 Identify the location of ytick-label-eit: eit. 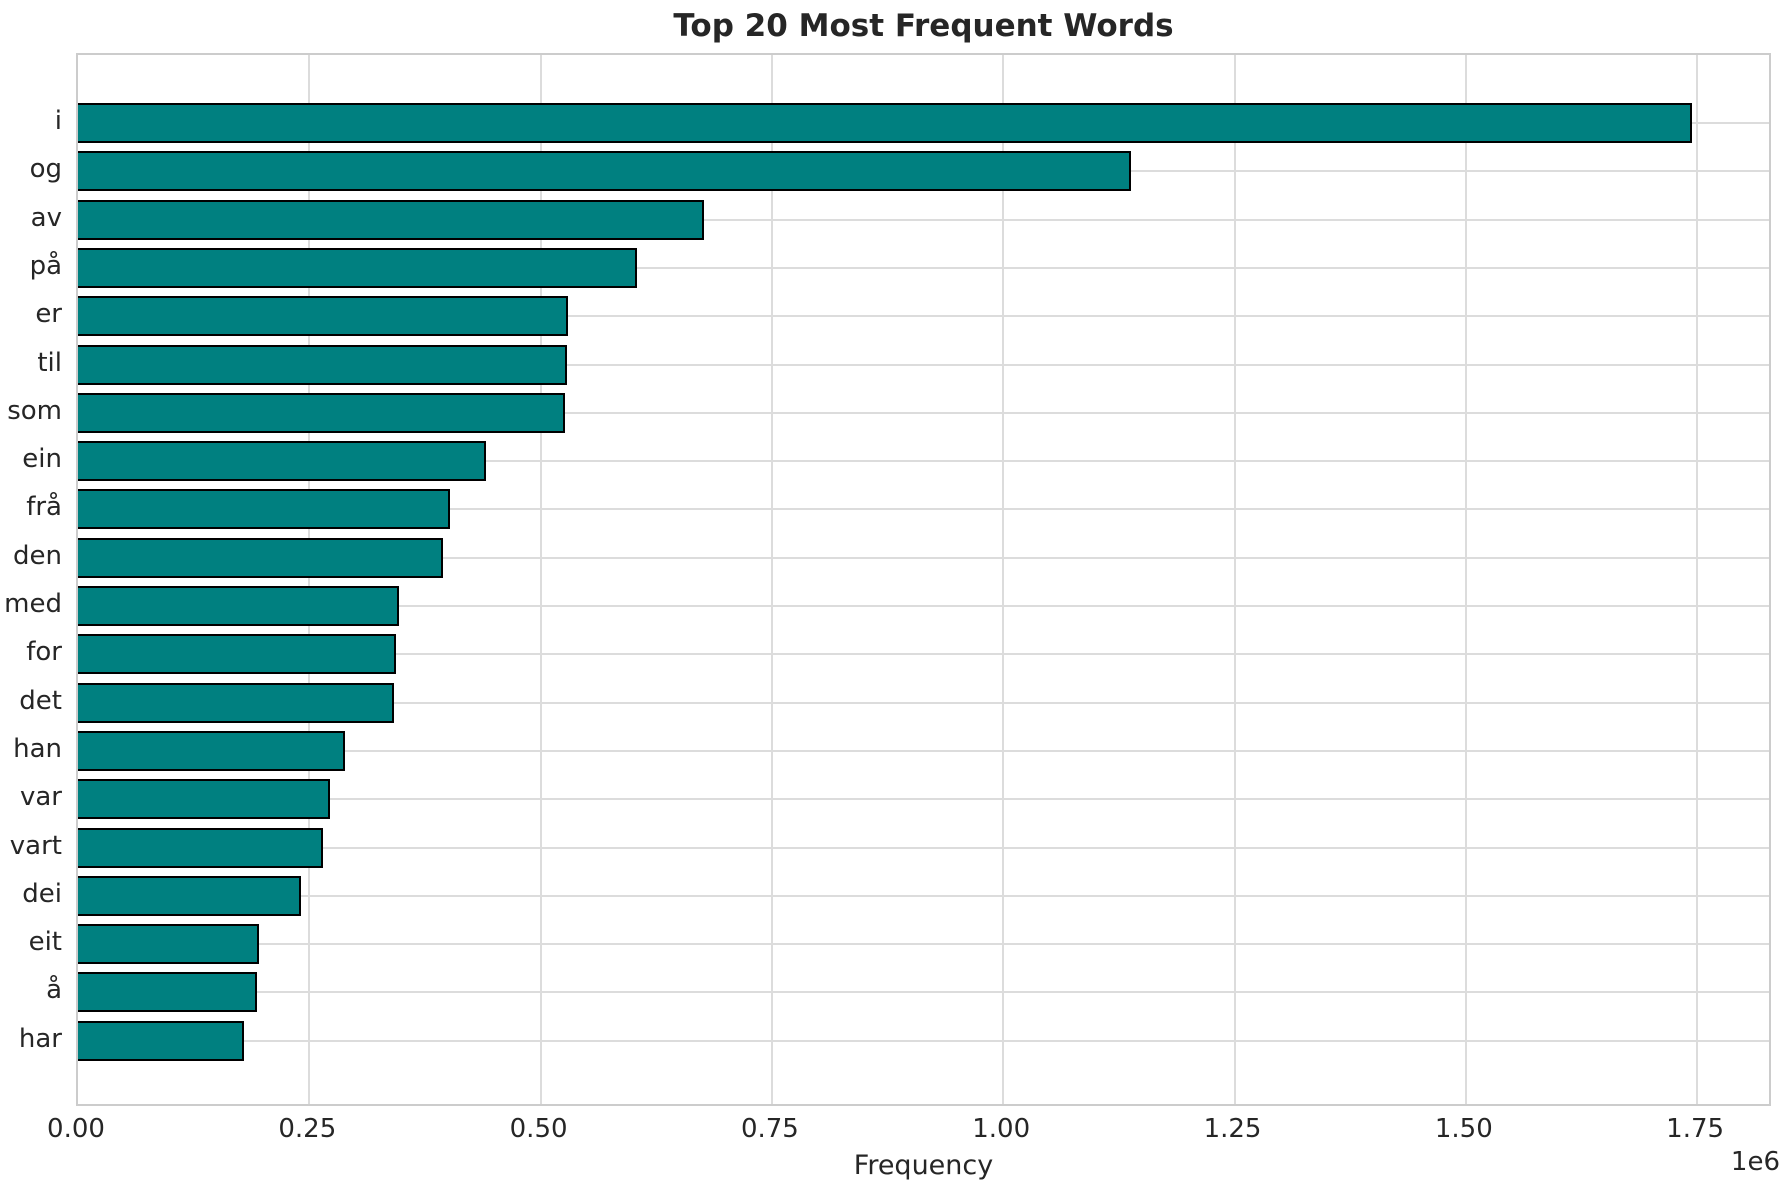
(45, 942).